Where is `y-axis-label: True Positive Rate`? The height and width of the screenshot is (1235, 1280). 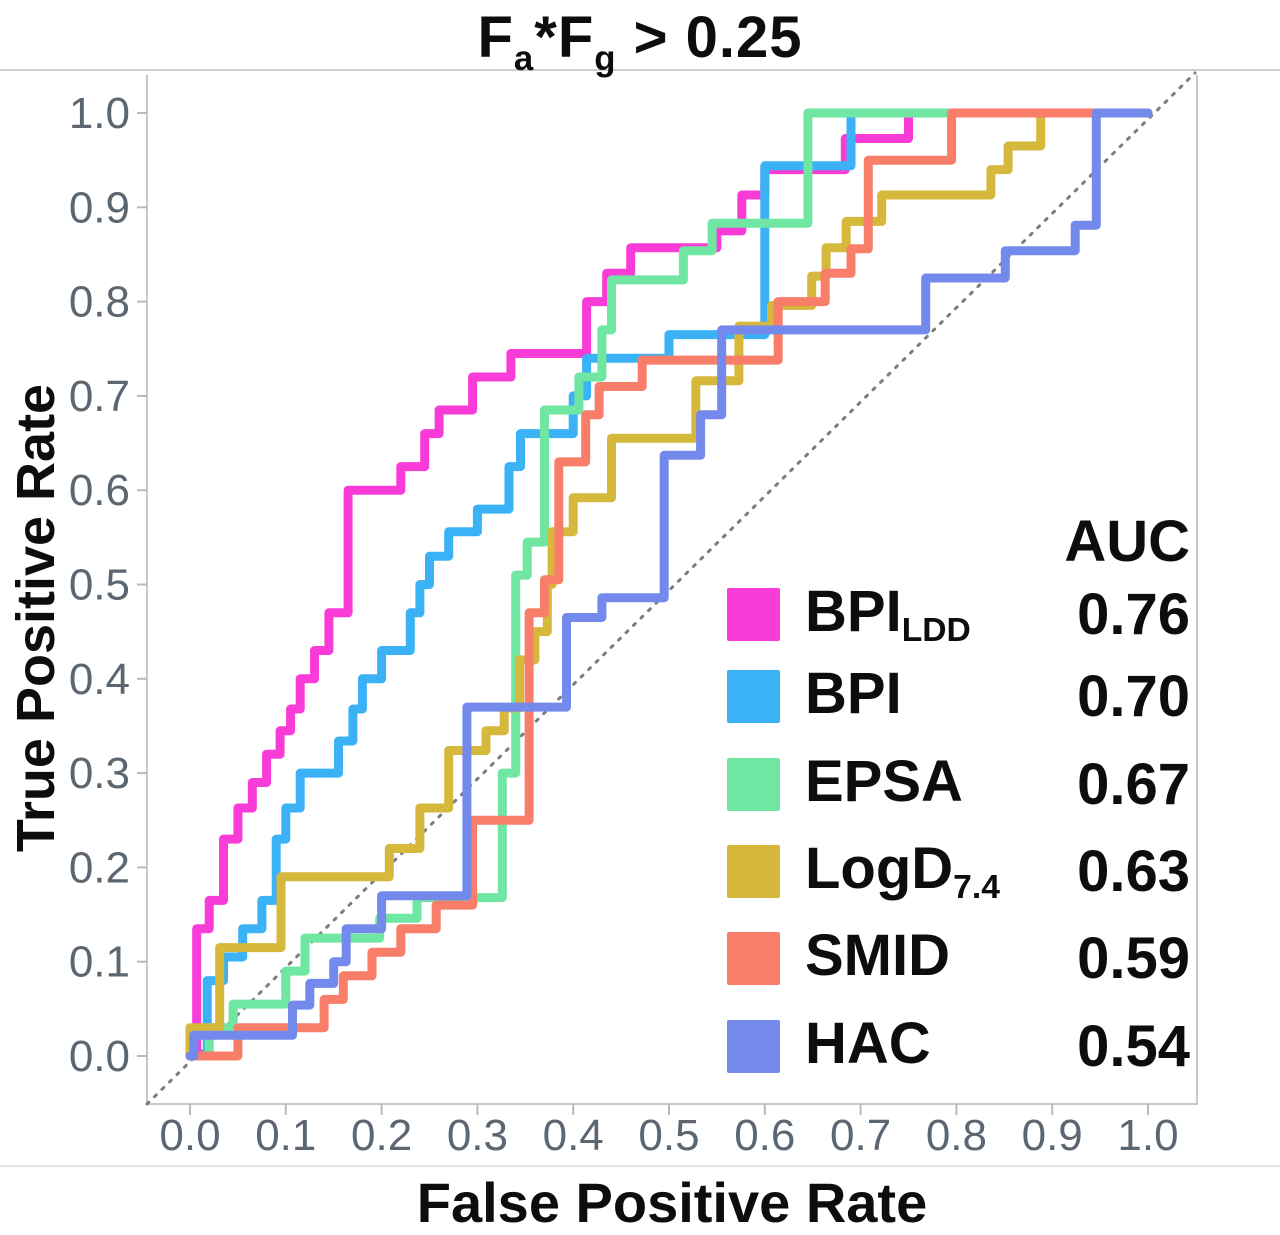 y-axis-label: True Positive Rate is located at coordinates (36, 618).